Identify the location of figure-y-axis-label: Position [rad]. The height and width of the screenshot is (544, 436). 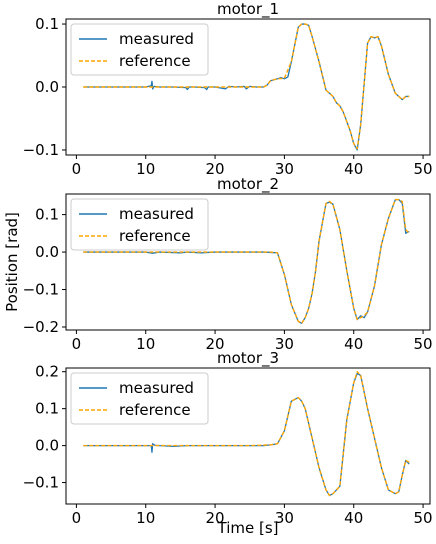
(12, 262).